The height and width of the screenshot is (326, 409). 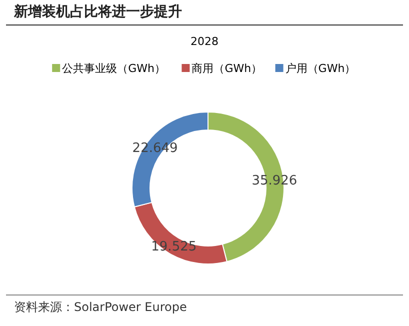 What do you see at coordinates (114, 68) in the screenshot?
I see `legend-label: 公共事业级（GWh）` at bounding box center [114, 68].